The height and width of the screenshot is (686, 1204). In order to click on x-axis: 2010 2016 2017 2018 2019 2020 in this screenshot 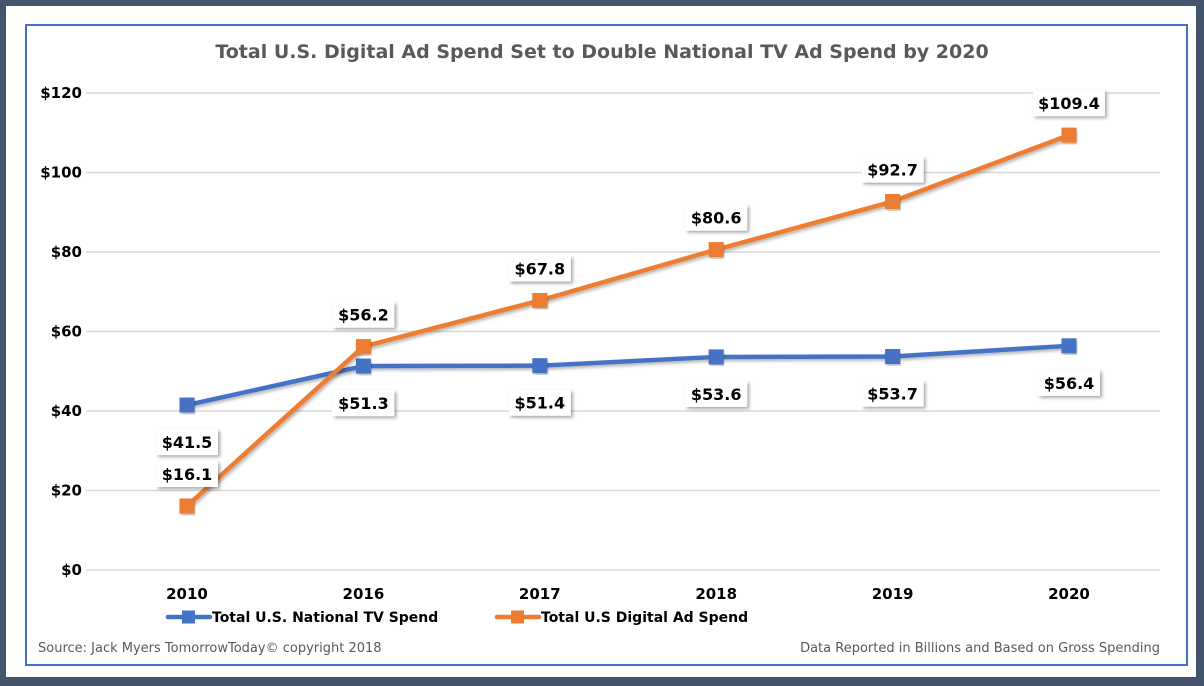, I will do `click(628, 594)`.